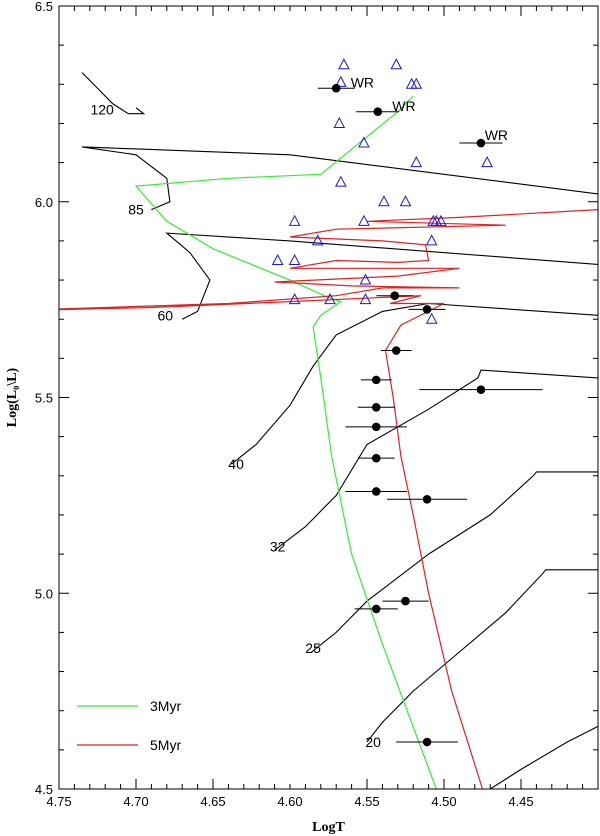 Image resolution: width=600 pixels, height=836 pixels. I want to click on x-tick-label: 4.50, so click(443, 801).